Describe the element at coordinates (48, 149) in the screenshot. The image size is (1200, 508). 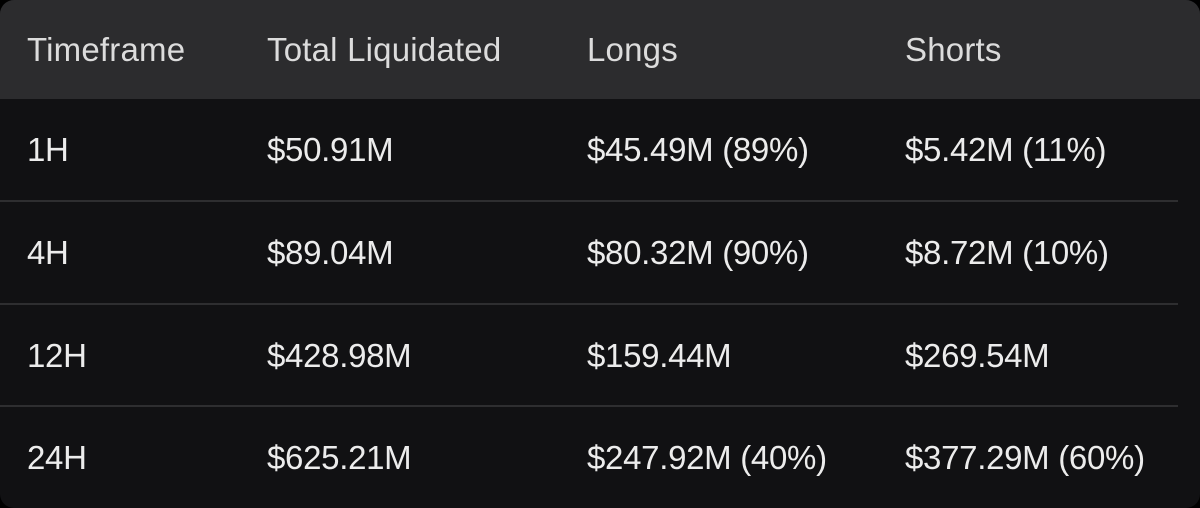
I see `cell-timeframe: 1H` at that location.